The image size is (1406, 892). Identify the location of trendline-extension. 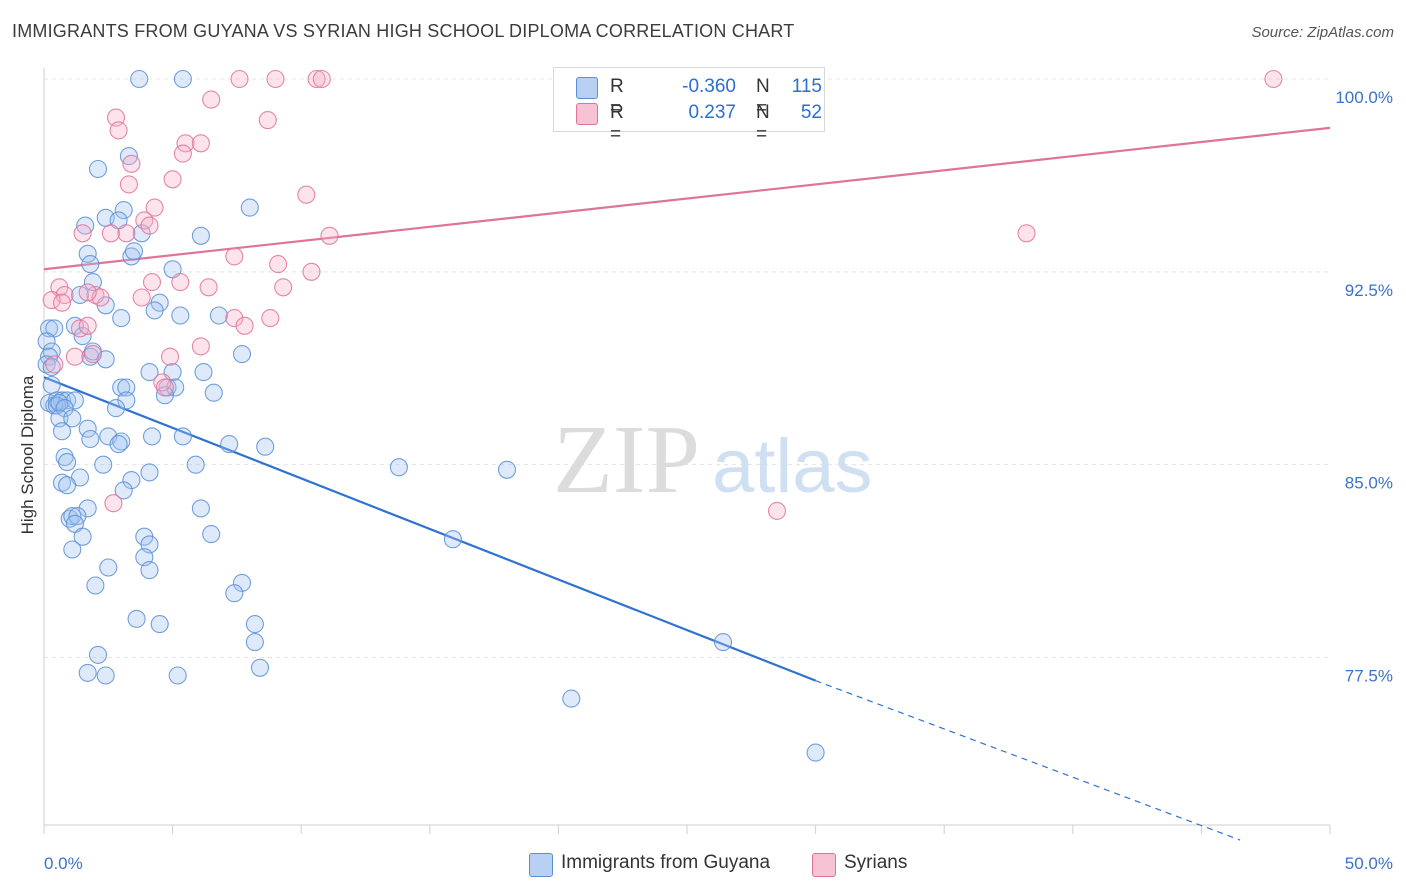
(1028, 760).